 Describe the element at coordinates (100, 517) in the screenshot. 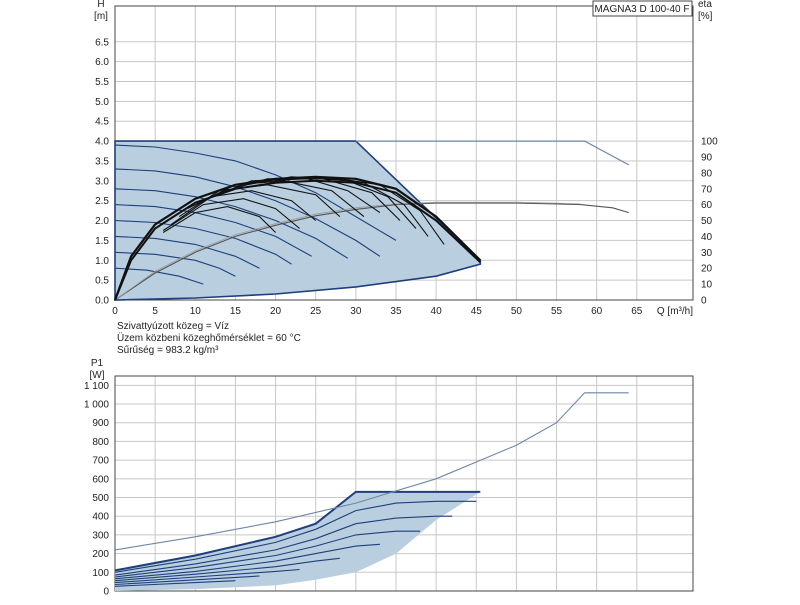

I see `y-tick-label: 400` at that location.